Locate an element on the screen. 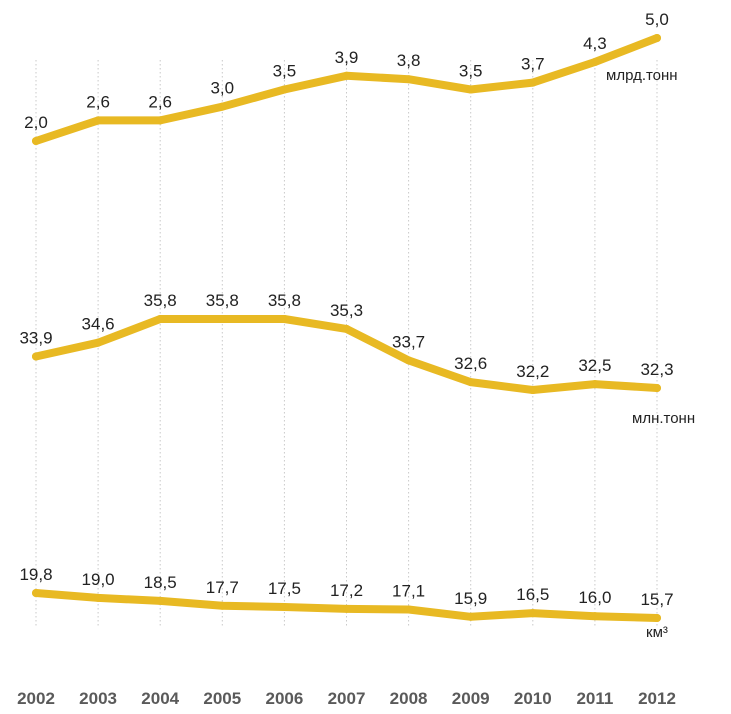 Image resolution: width=731 pixels, height=714 pixels. data-label-3-2006: 17,5 is located at coordinates (284, 588).